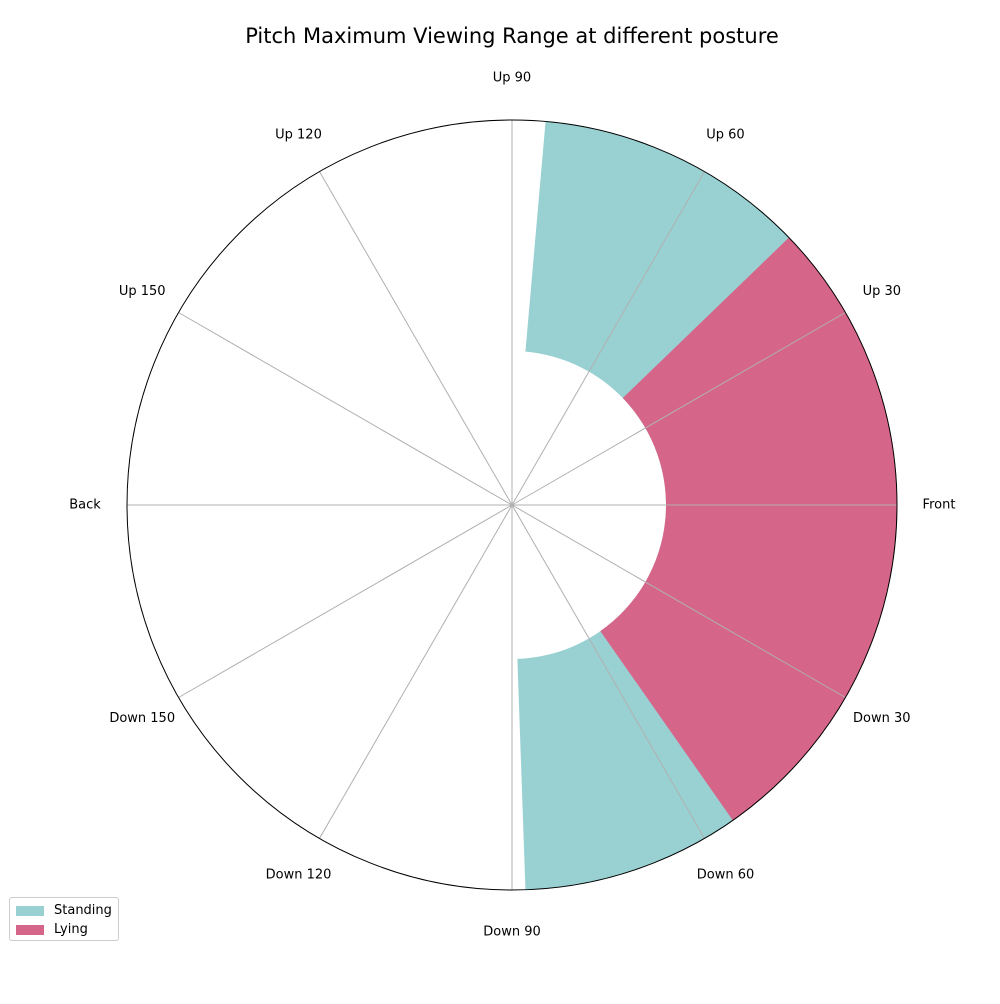  Describe the element at coordinates (726, 874) in the screenshot. I see `tick-label: Down 60` at that location.